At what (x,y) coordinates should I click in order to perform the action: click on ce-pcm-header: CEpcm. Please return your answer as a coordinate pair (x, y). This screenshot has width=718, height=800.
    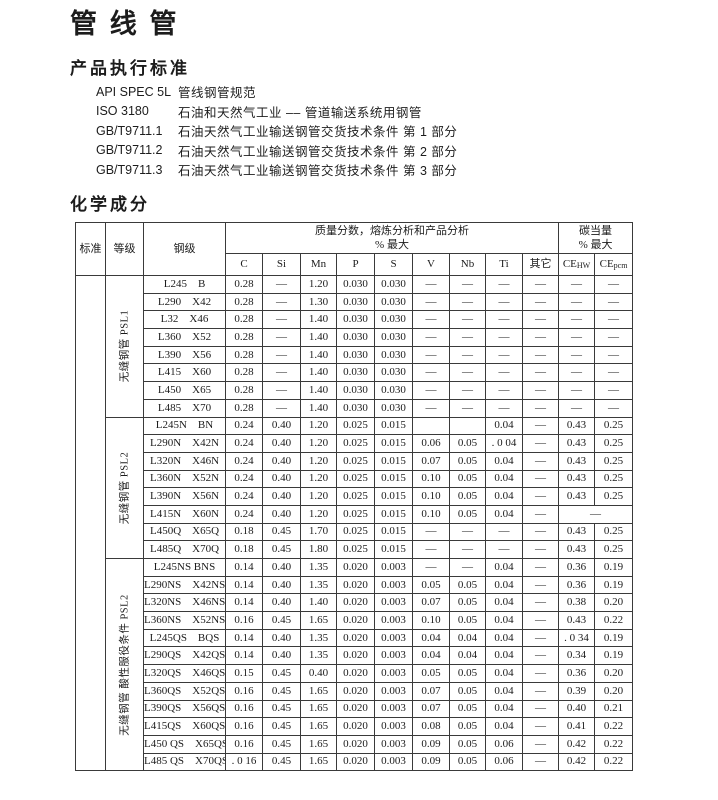
    Looking at the image, I should click on (614, 264).